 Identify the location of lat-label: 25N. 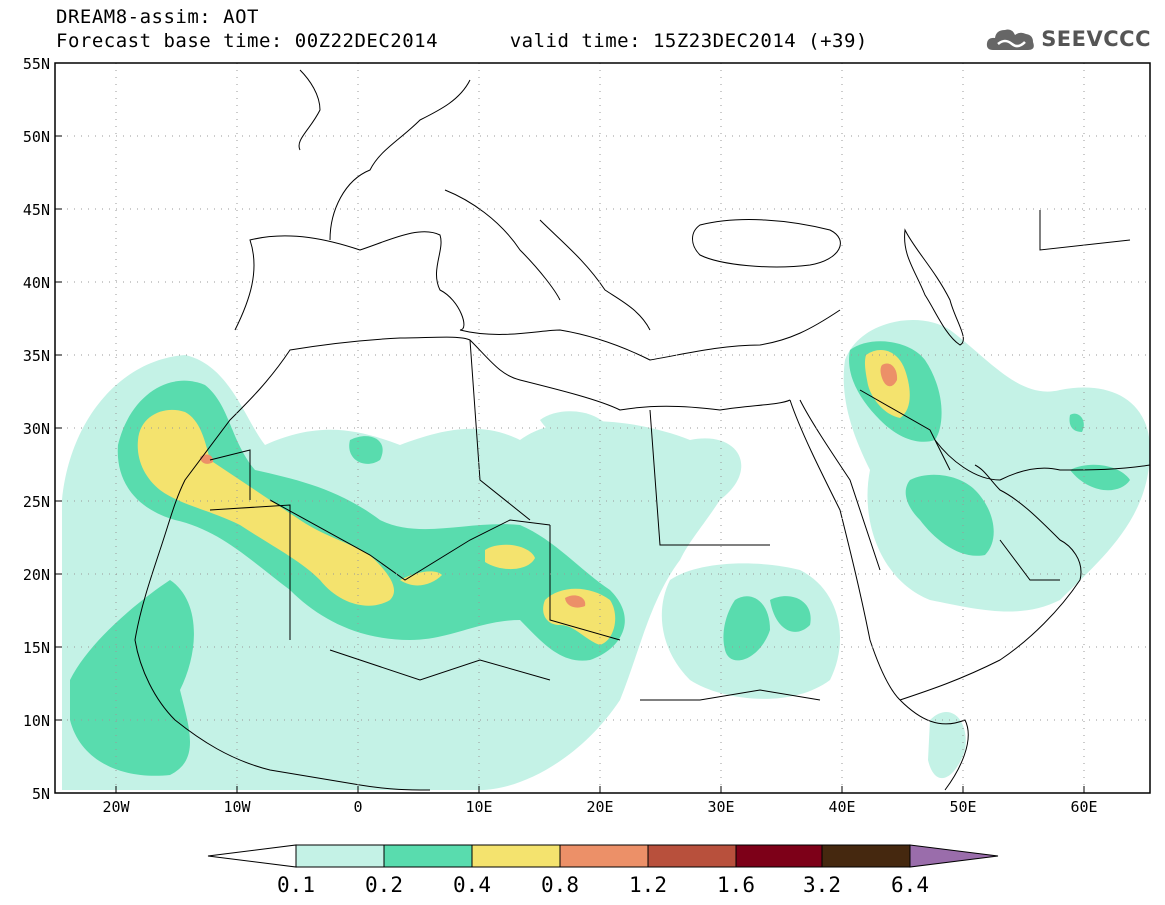
(36, 502).